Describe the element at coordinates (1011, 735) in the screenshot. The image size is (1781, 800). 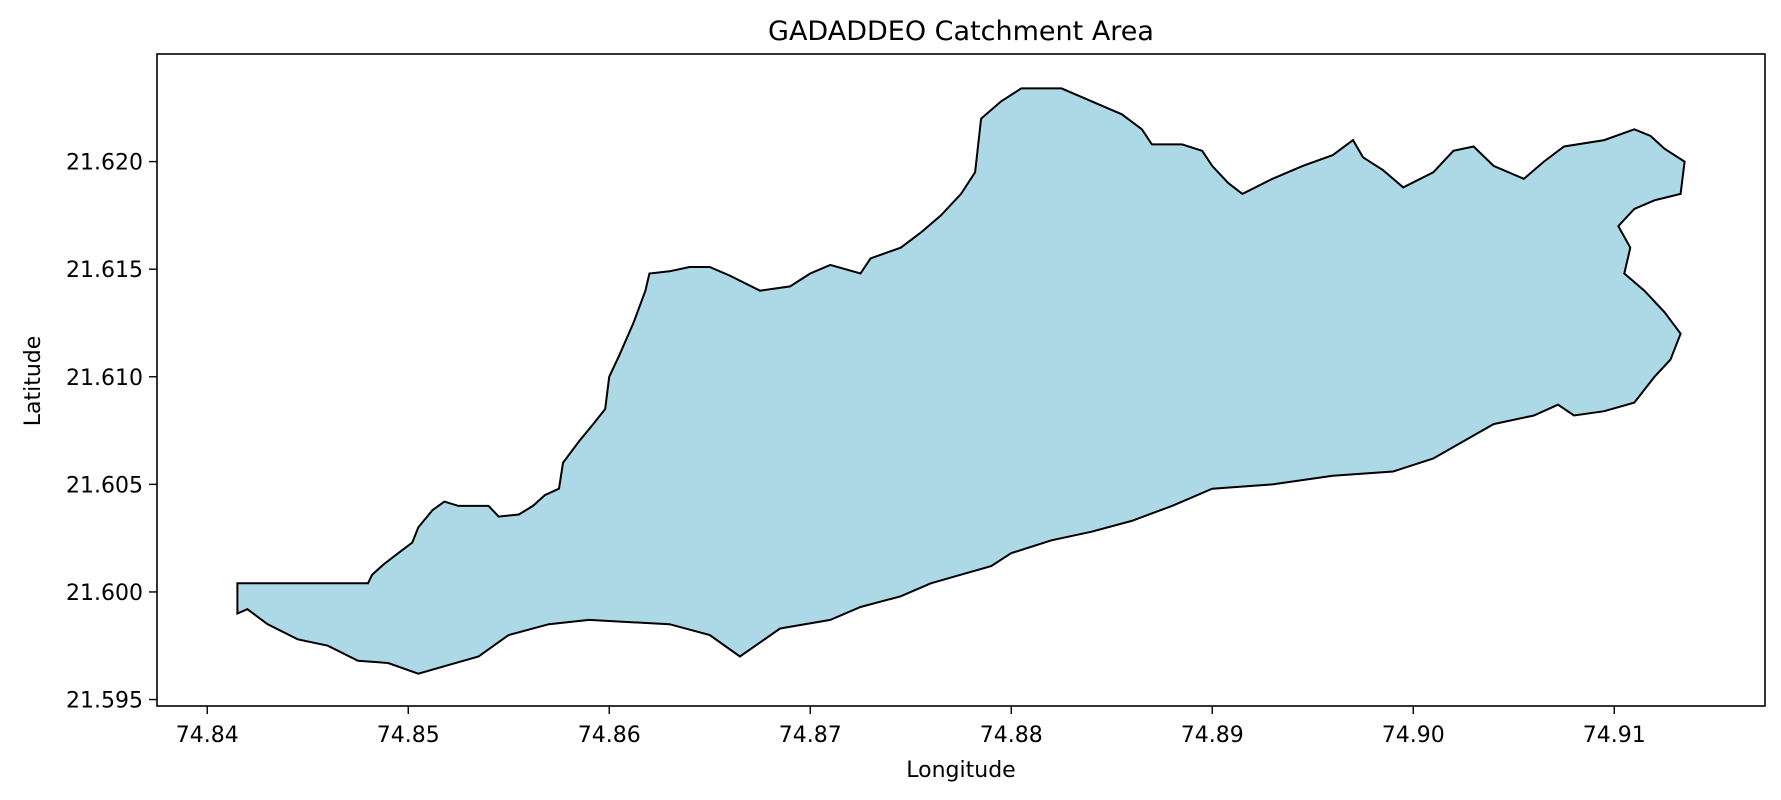
I see `x-tick-label: 74.88` at that location.